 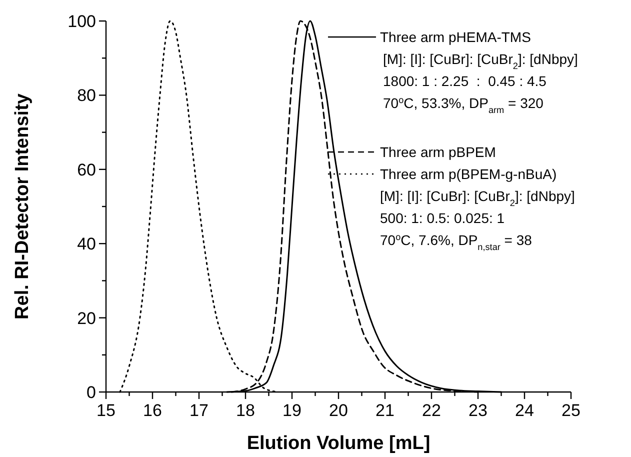 I want to click on annotation: 1800: 1 : 2.25 : 0.45 : 4.5, so click(x=465, y=81).